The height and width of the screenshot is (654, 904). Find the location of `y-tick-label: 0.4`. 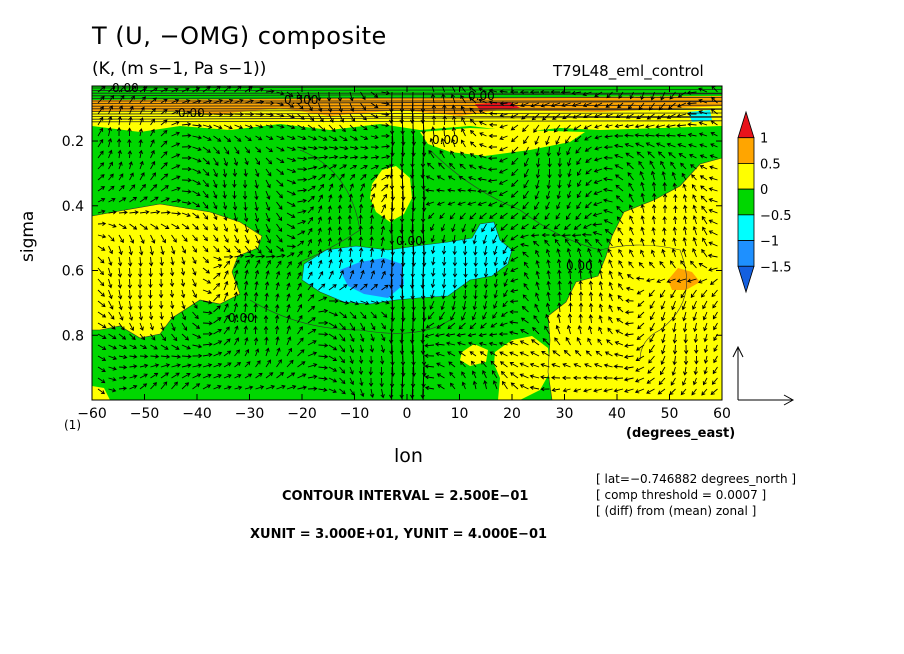

y-tick-label: 0.4 is located at coordinates (73, 207).